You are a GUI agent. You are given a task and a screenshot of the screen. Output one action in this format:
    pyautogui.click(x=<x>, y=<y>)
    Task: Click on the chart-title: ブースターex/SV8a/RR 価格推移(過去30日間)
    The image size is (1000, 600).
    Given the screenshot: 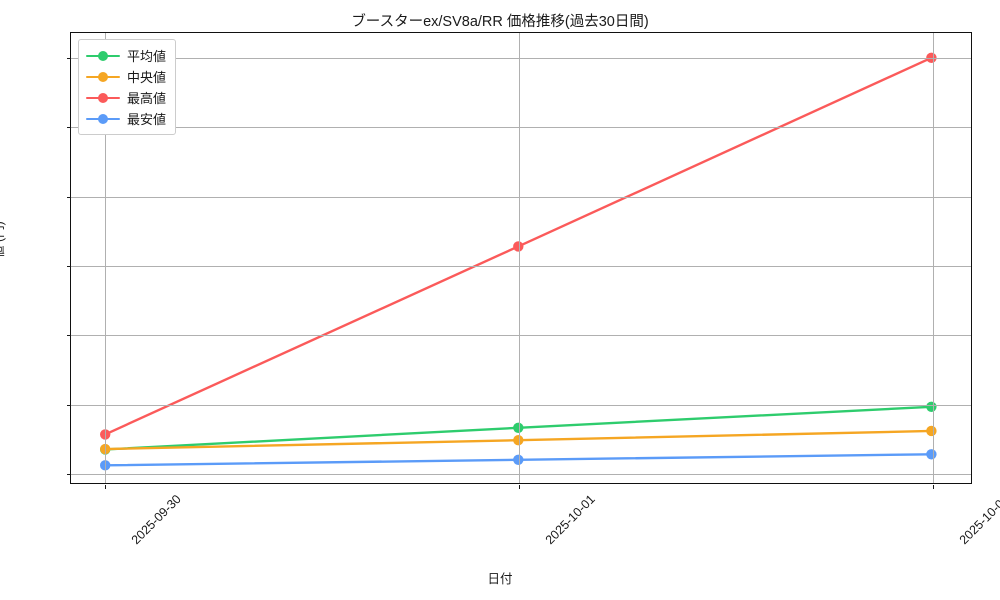 What is the action you would take?
    pyautogui.click(x=500, y=22)
    